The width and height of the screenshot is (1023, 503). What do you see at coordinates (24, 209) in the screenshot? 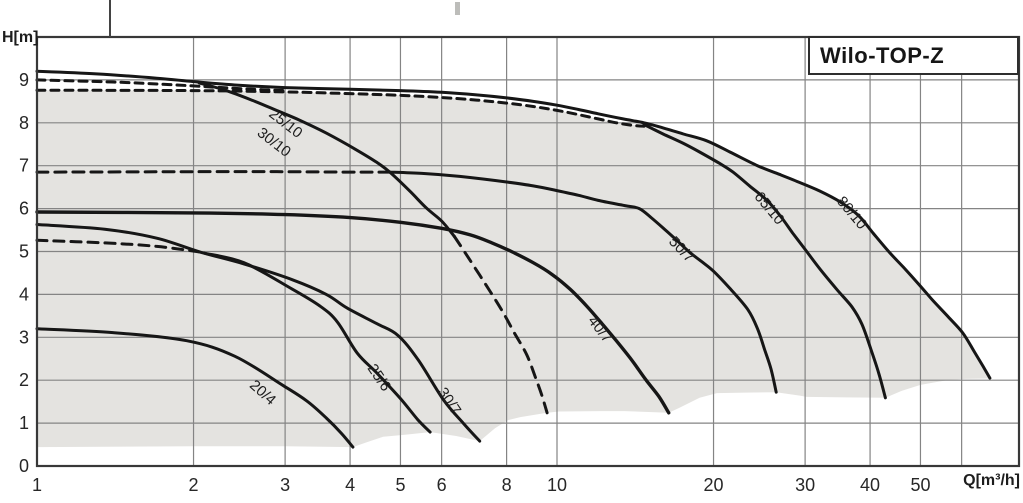
I see `y-tick-label-6: 6` at bounding box center [24, 209].